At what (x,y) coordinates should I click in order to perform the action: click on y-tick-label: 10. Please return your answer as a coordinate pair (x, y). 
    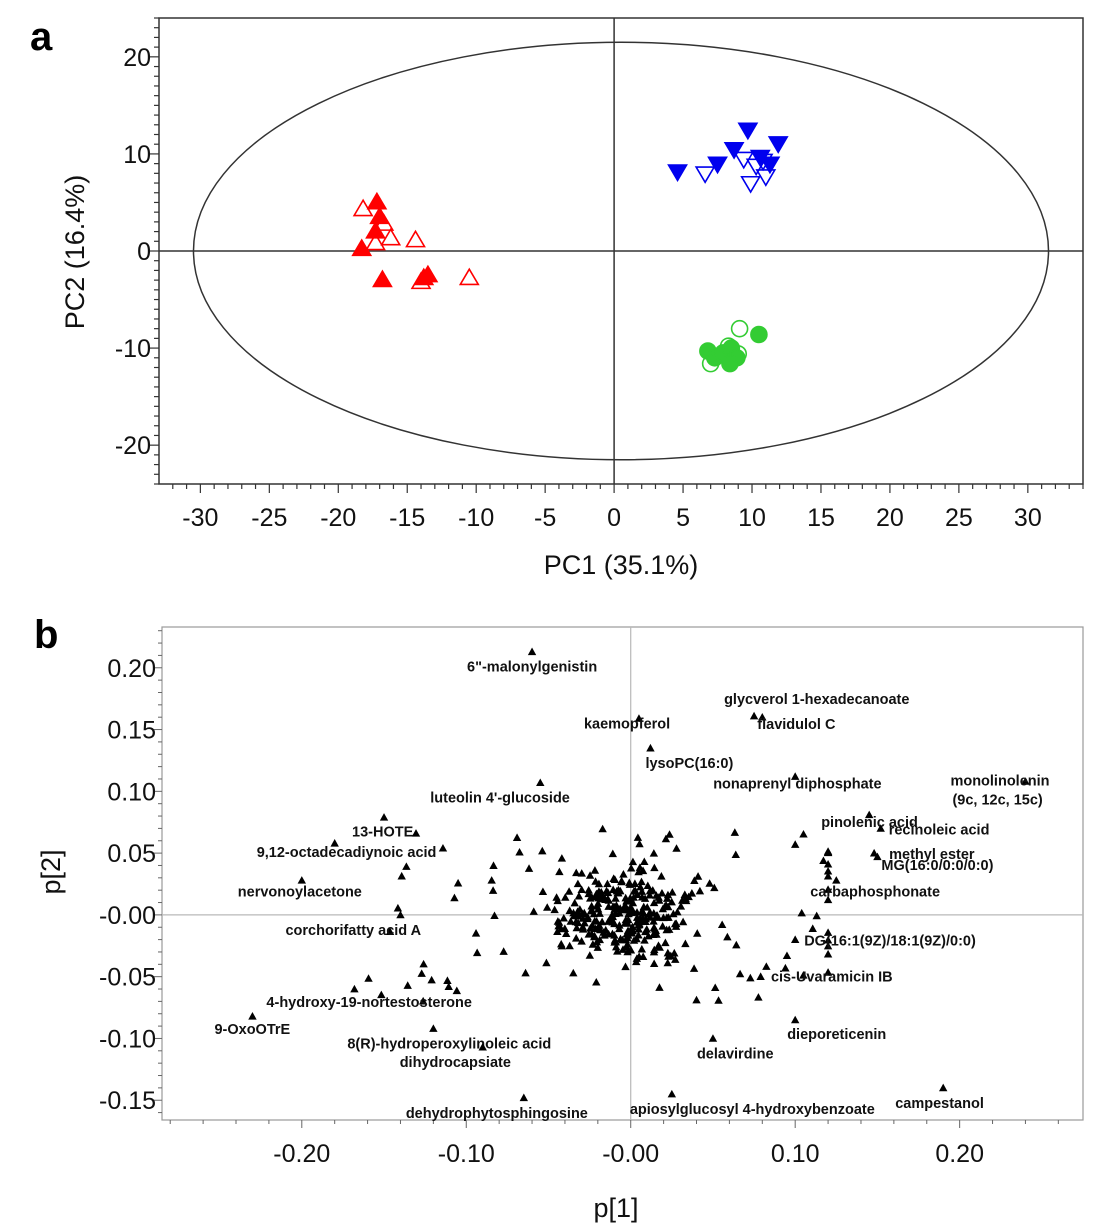
    Looking at the image, I should click on (137, 155).